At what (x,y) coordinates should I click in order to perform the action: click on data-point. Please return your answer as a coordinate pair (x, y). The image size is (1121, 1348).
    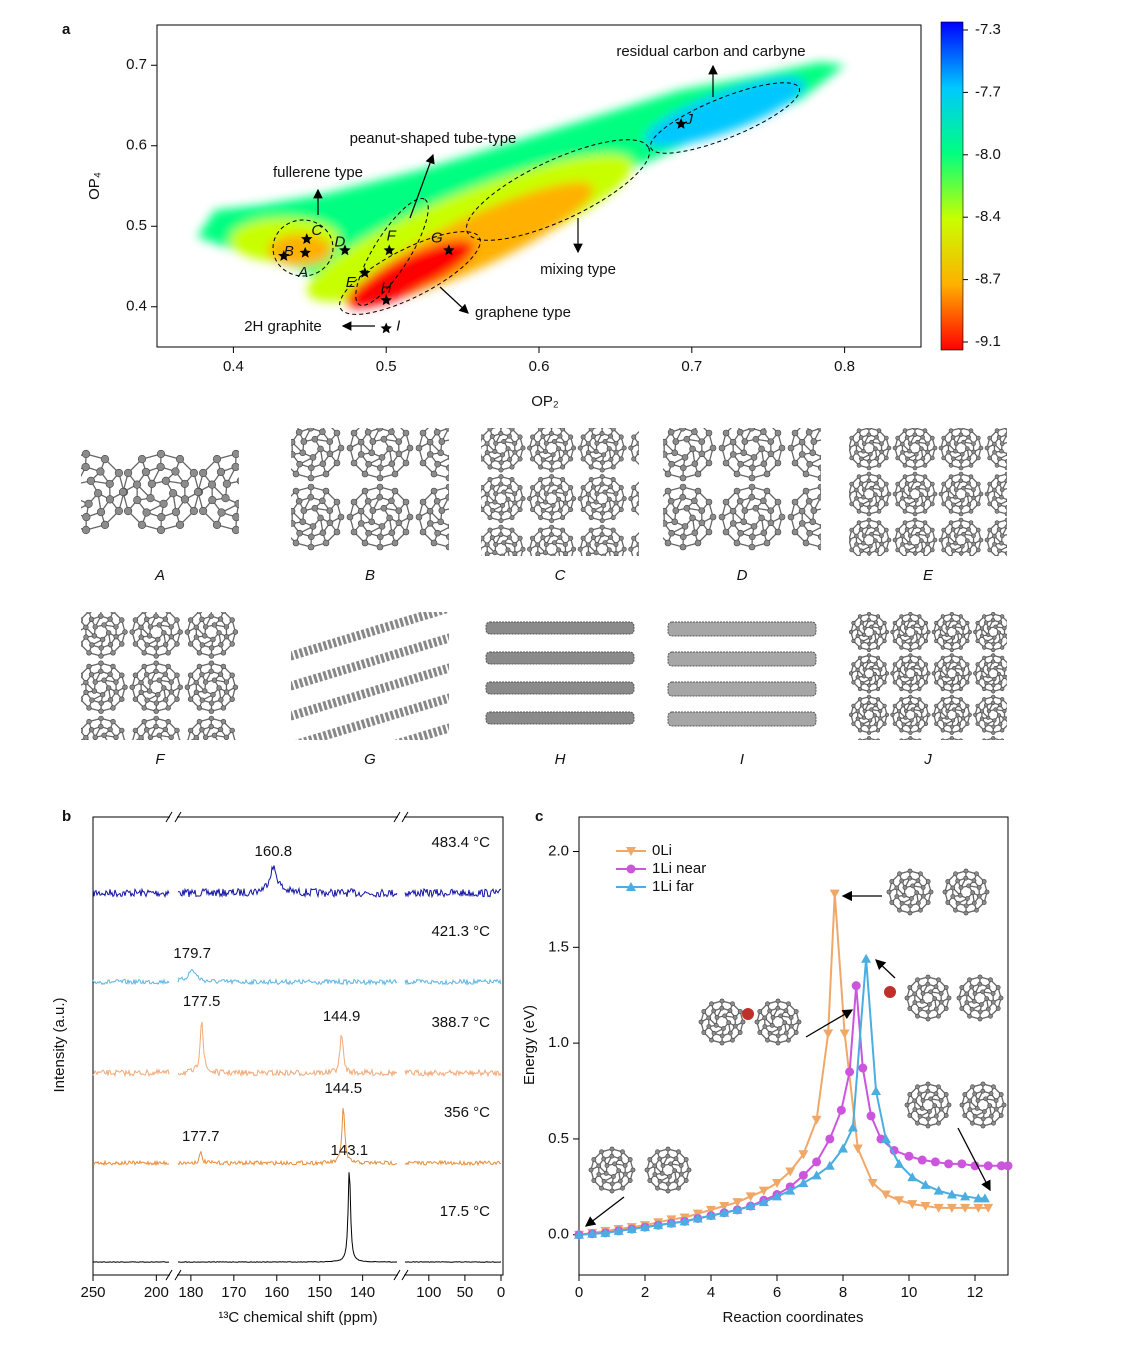
    Looking at the image, I should click on (856, 986).